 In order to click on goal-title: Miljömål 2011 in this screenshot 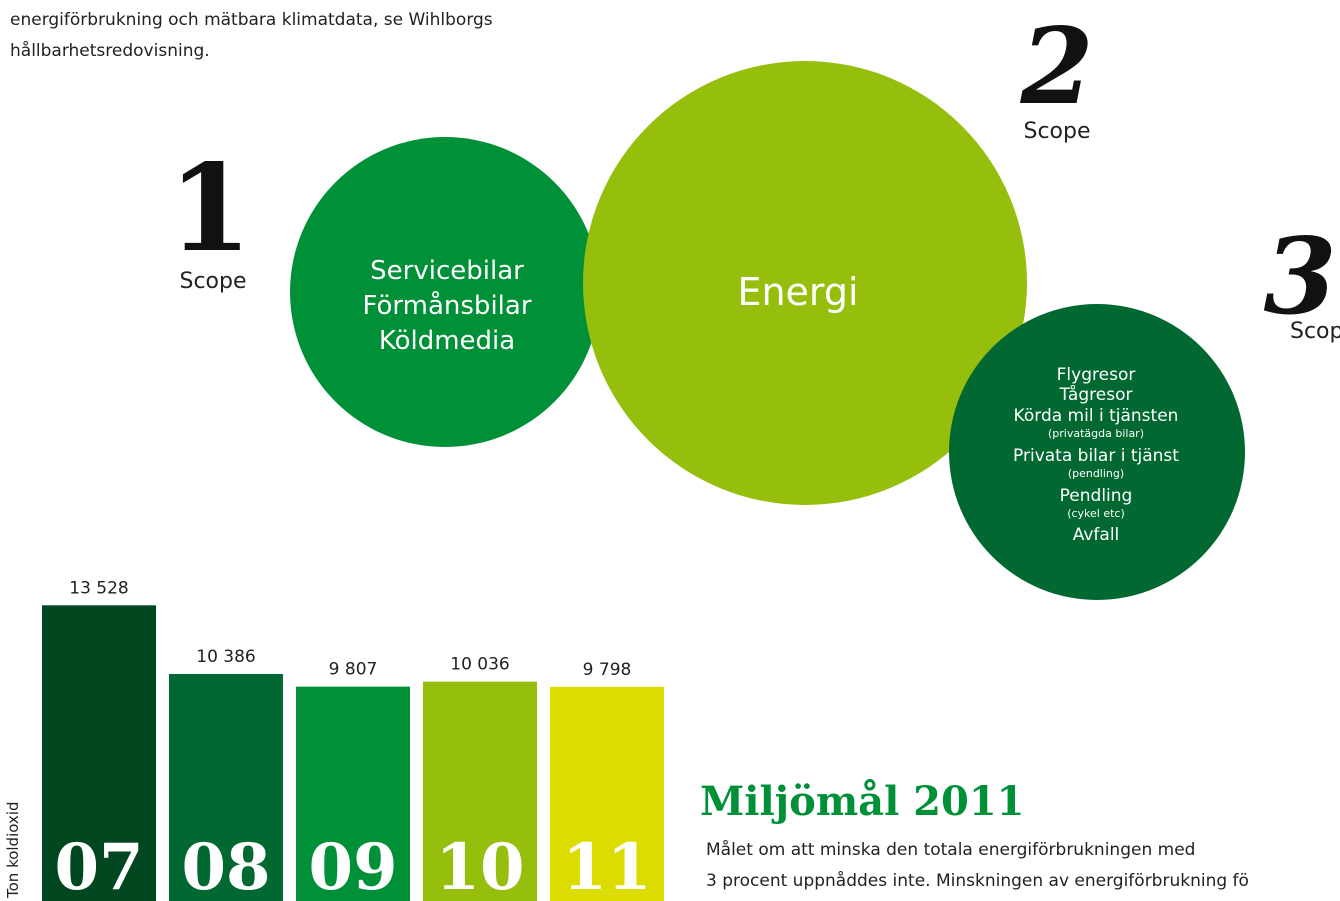, I will do `click(862, 801)`.